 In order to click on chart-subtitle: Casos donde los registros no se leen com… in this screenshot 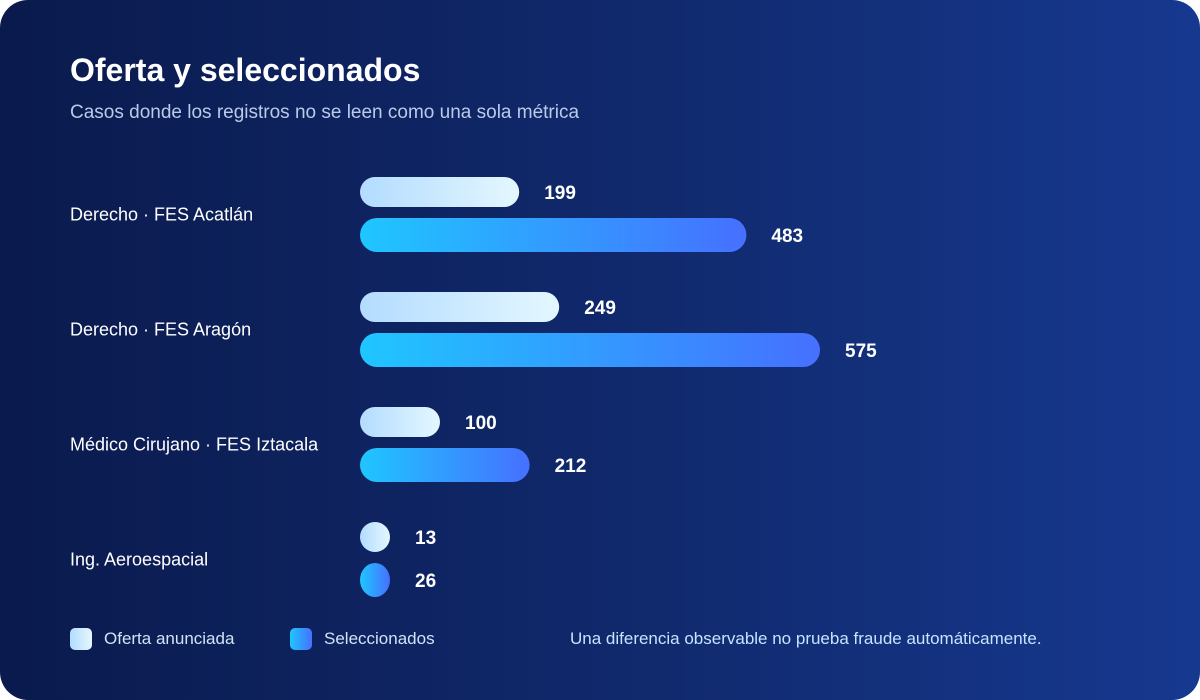, I will do `click(325, 112)`.